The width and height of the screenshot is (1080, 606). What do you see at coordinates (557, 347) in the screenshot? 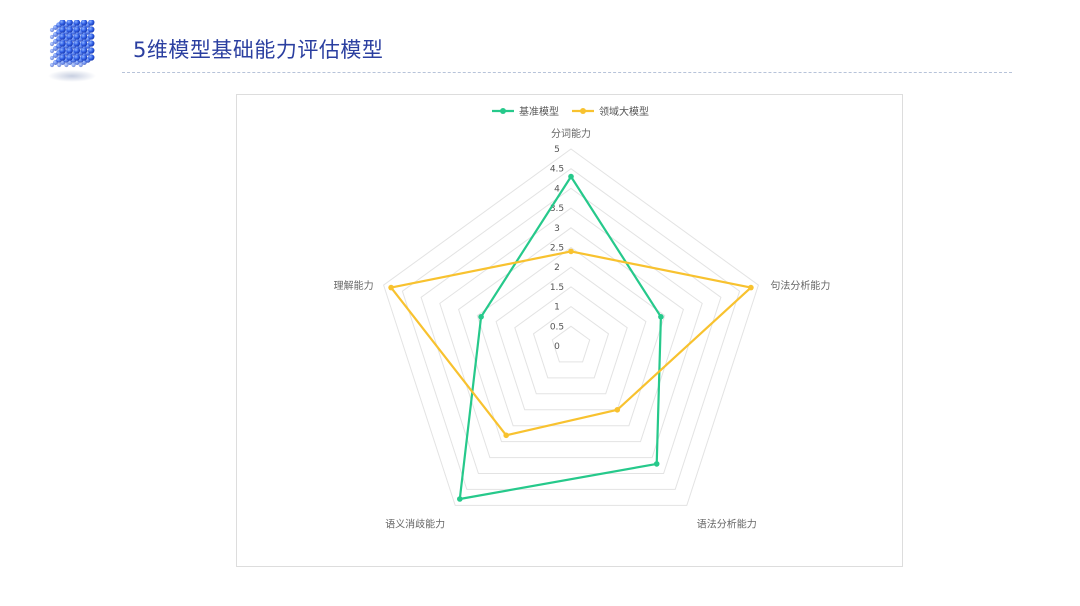
I see `tick-label: 0` at bounding box center [557, 347].